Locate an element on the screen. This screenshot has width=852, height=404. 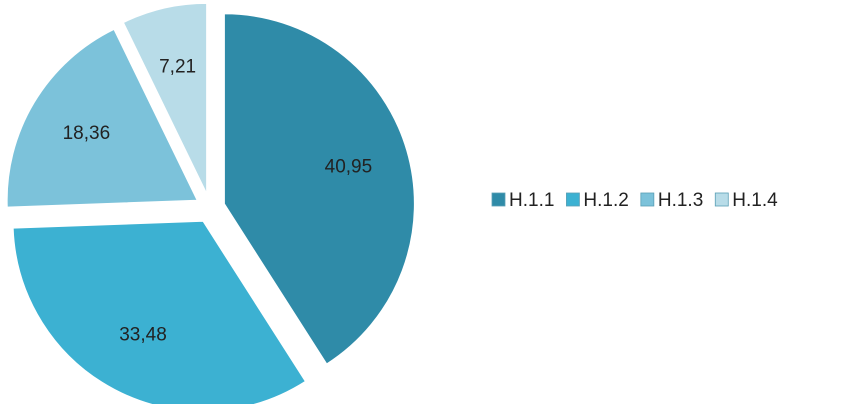
legend-label: H.1.4 is located at coordinates (755, 200).